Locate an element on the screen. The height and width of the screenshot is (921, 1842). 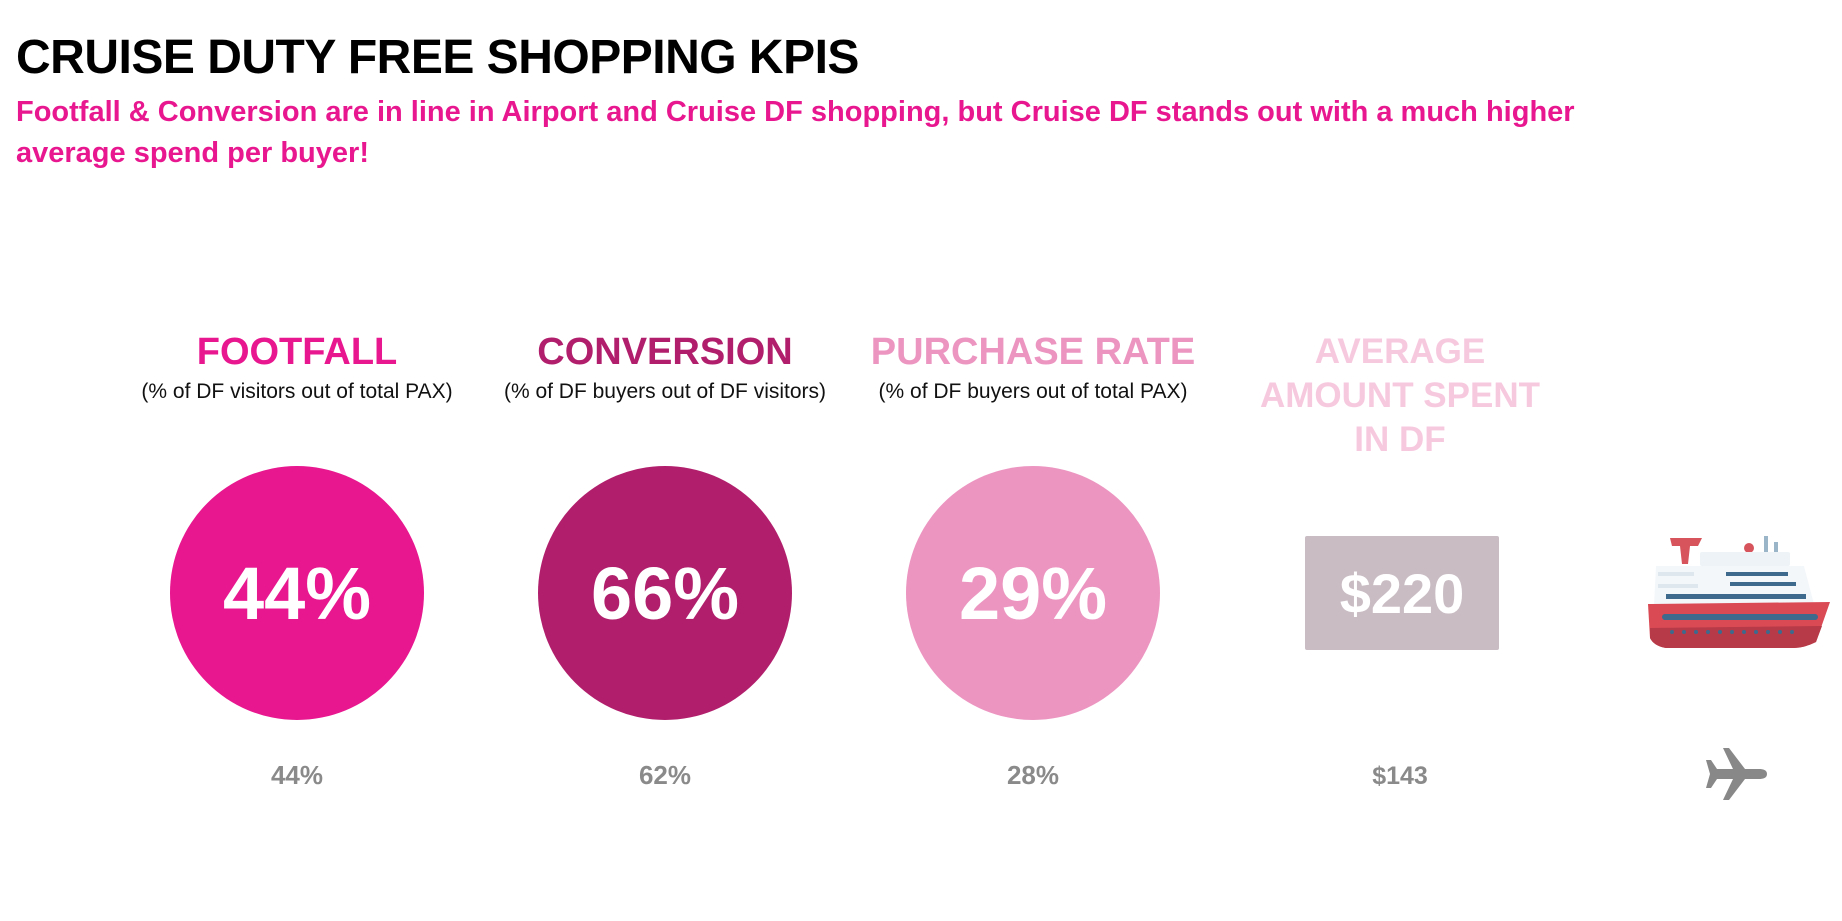
kpi-avg-spend-label: AVERAGE AMOUNT SPENT IN DF is located at coordinates (1400, 395).